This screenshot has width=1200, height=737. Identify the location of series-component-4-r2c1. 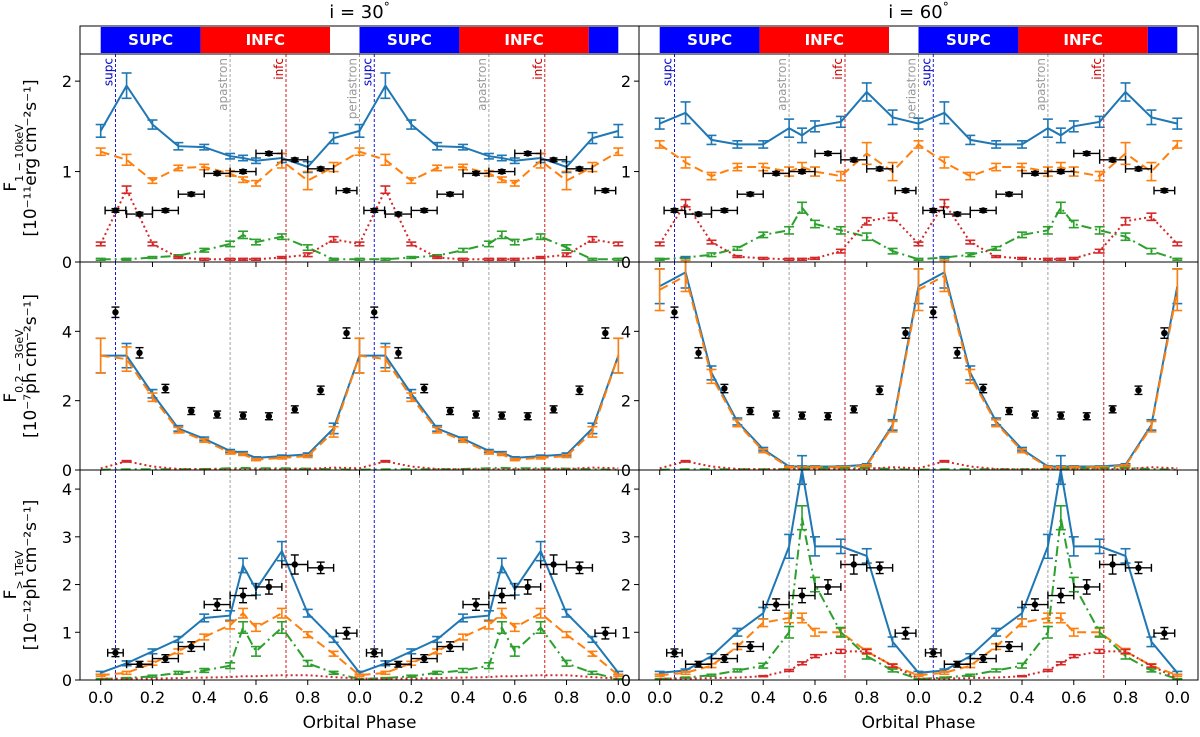
(918, 665).